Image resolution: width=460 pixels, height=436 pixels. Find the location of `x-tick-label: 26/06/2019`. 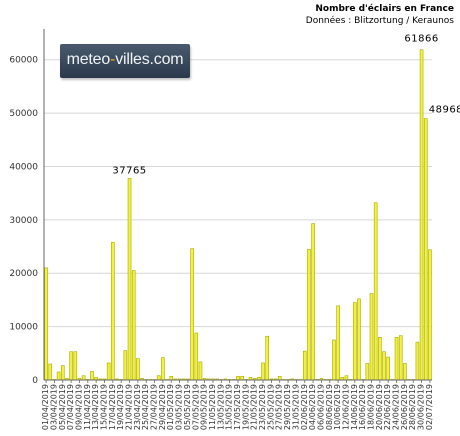

x-tick-label: 26/06/2019 is located at coordinates (404, 407).